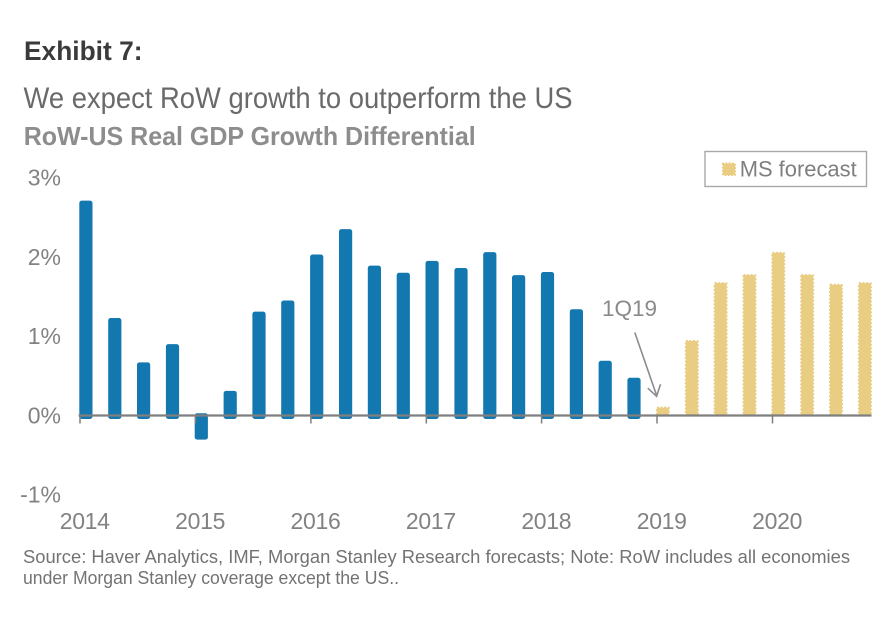  I want to click on svg-text: 3%, so click(44, 178).